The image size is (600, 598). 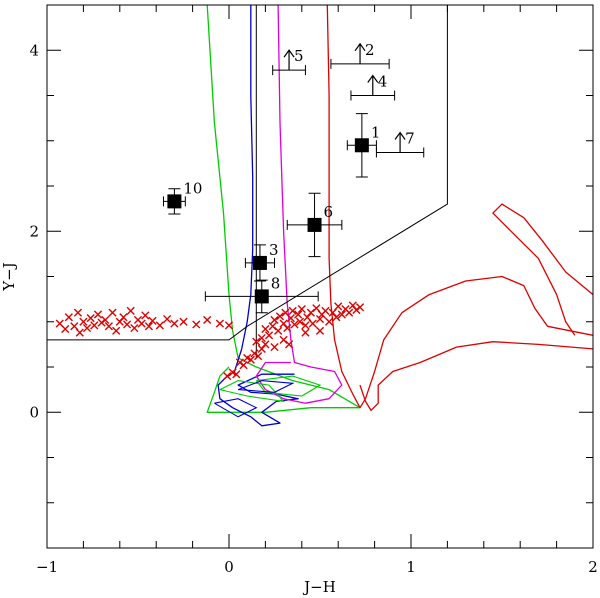 What do you see at coordinates (329, 212) in the screenshot?
I see `point-label: 6` at bounding box center [329, 212].